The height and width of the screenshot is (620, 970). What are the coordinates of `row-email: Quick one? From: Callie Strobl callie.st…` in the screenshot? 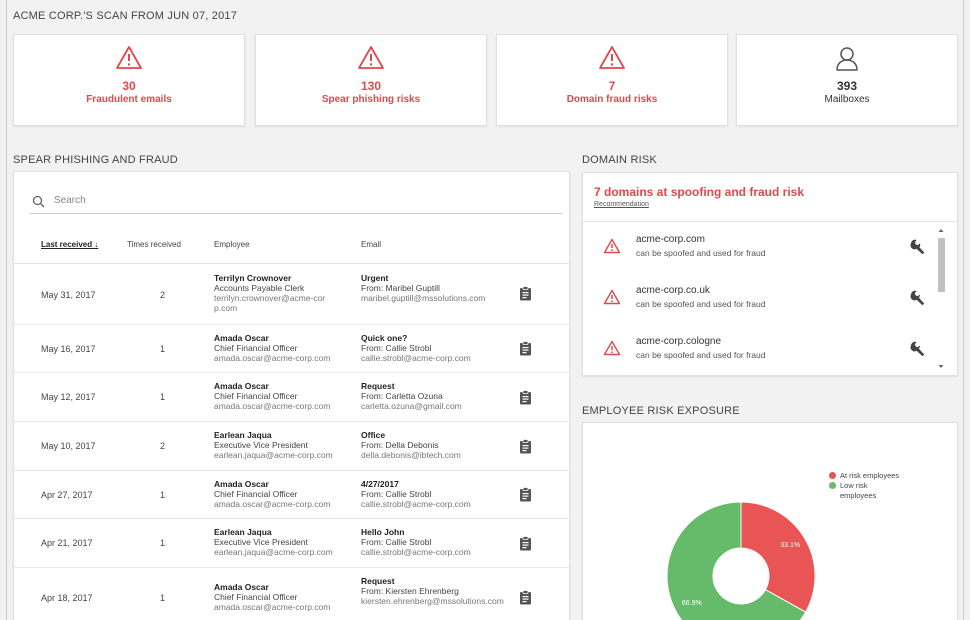 It's located at (436, 348).